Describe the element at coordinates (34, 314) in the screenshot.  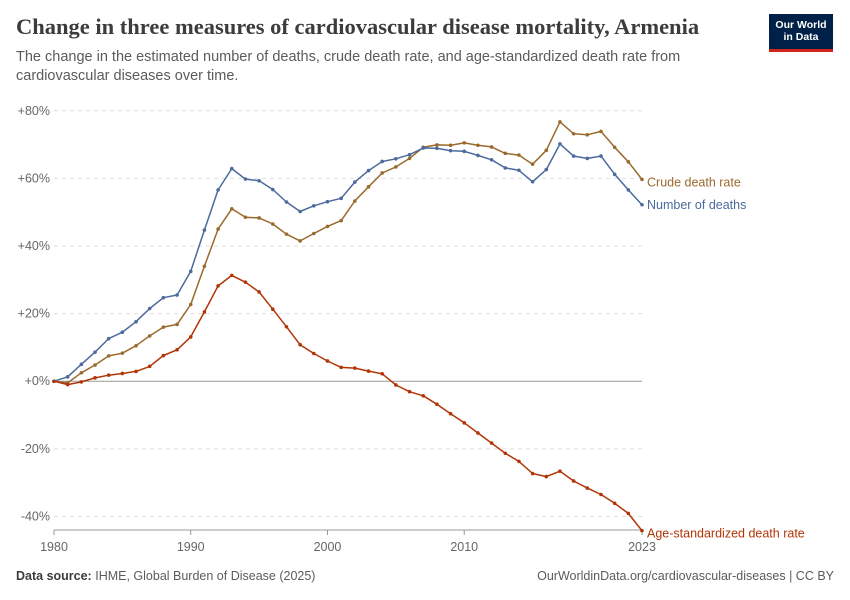
I see `y-tick-label: +20%` at that location.